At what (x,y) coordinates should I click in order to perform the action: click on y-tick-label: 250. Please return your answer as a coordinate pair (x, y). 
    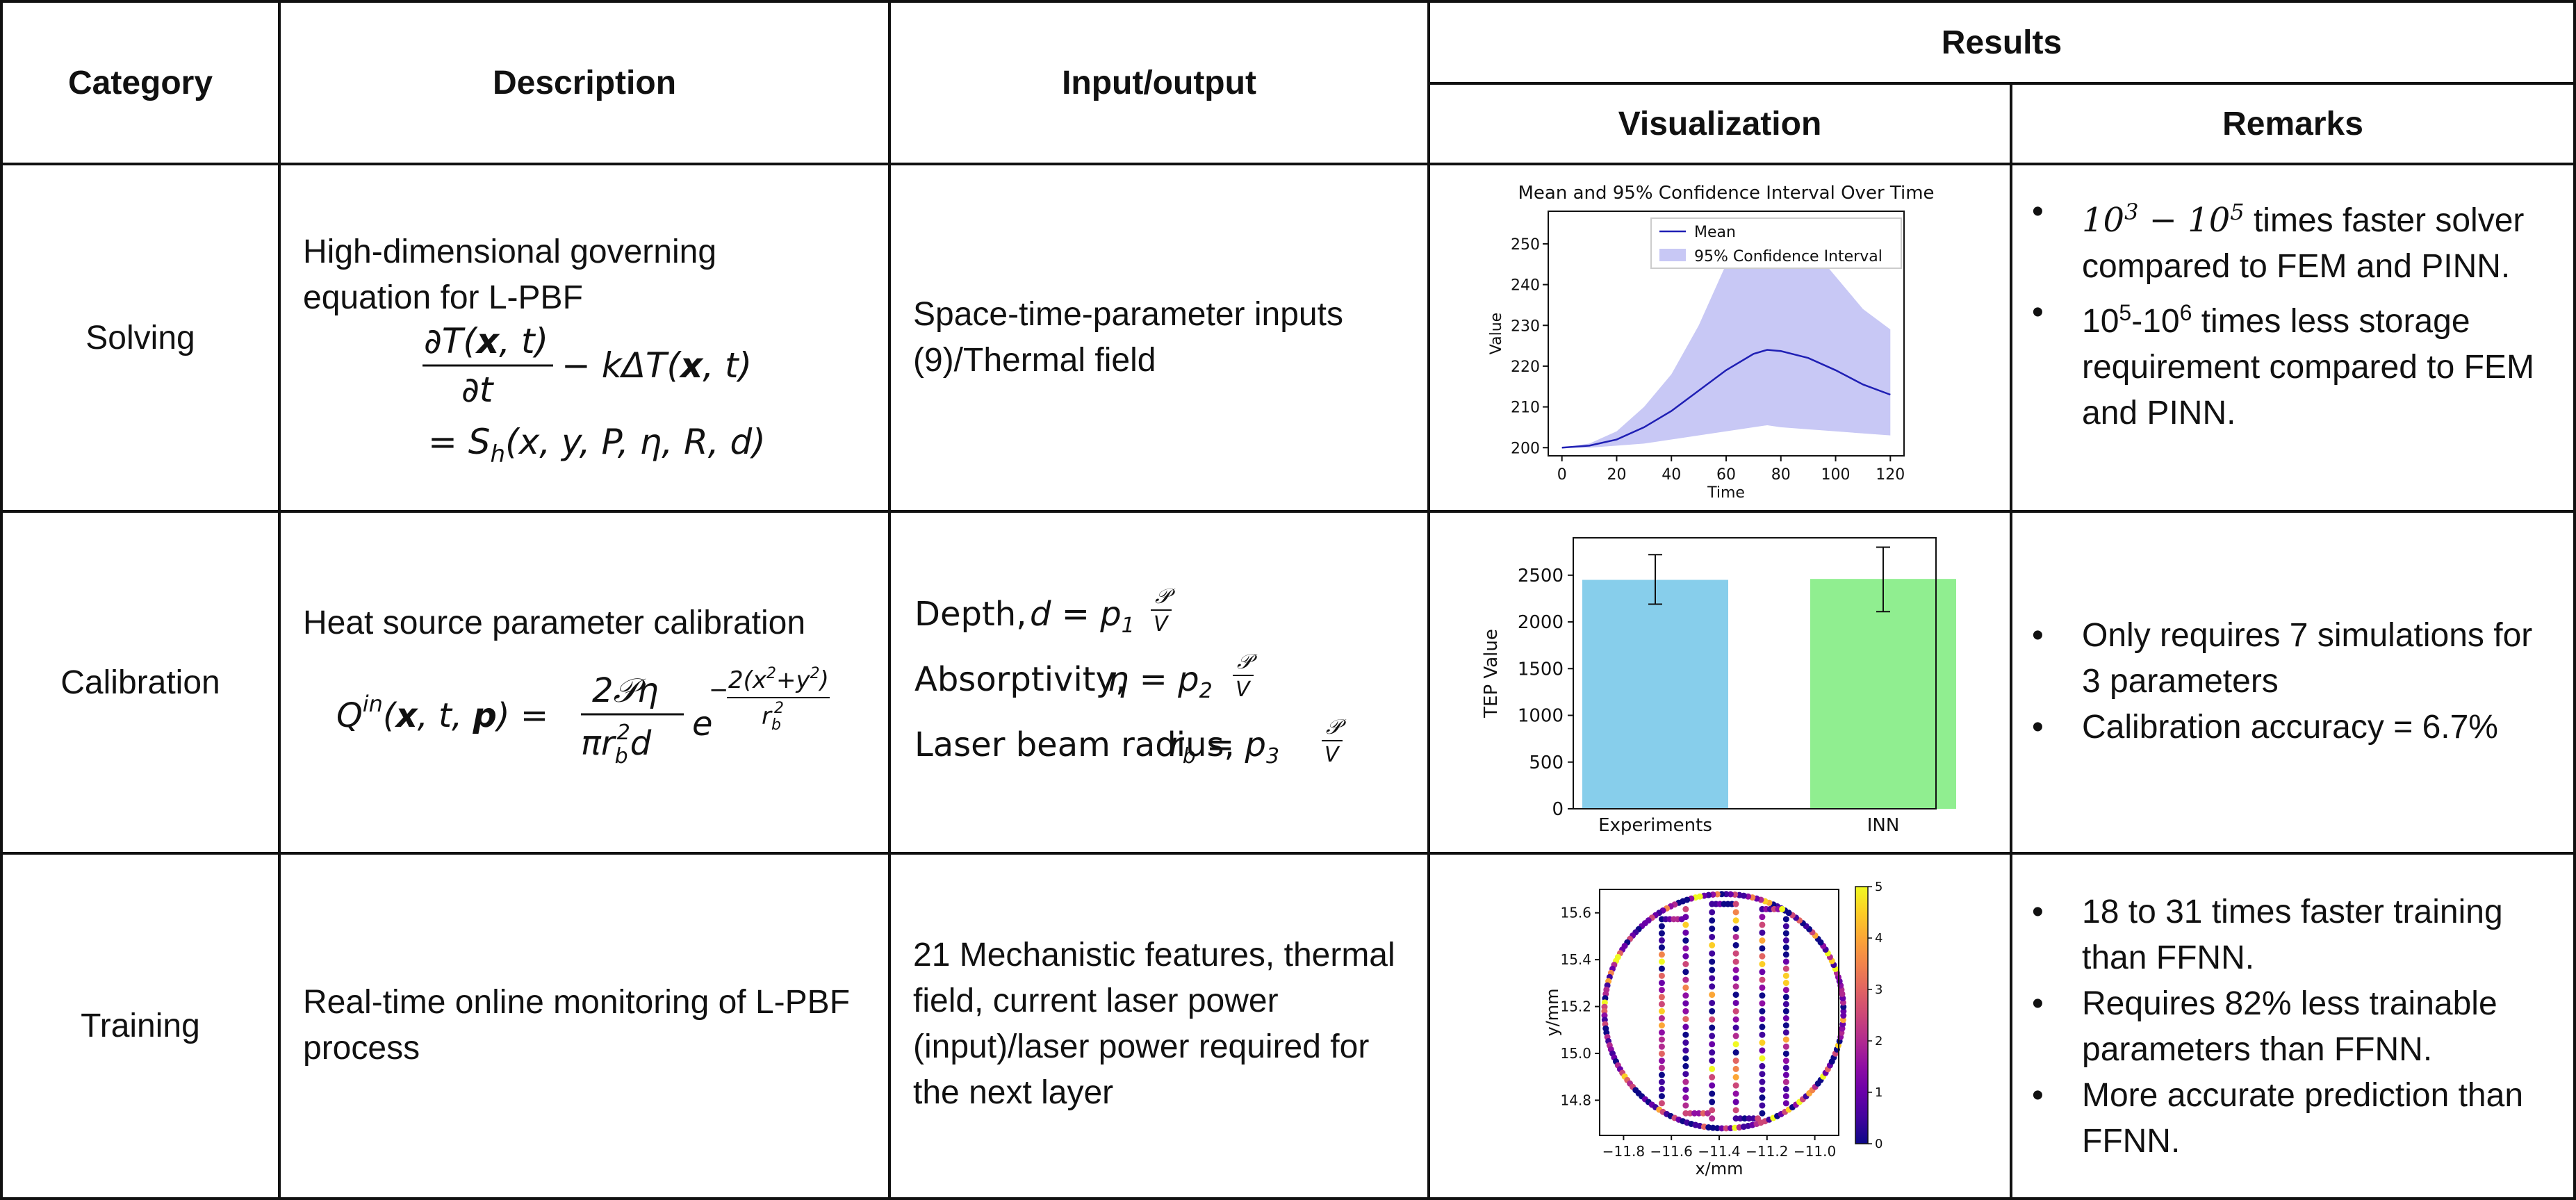
    Looking at the image, I should click on (1525, 245).